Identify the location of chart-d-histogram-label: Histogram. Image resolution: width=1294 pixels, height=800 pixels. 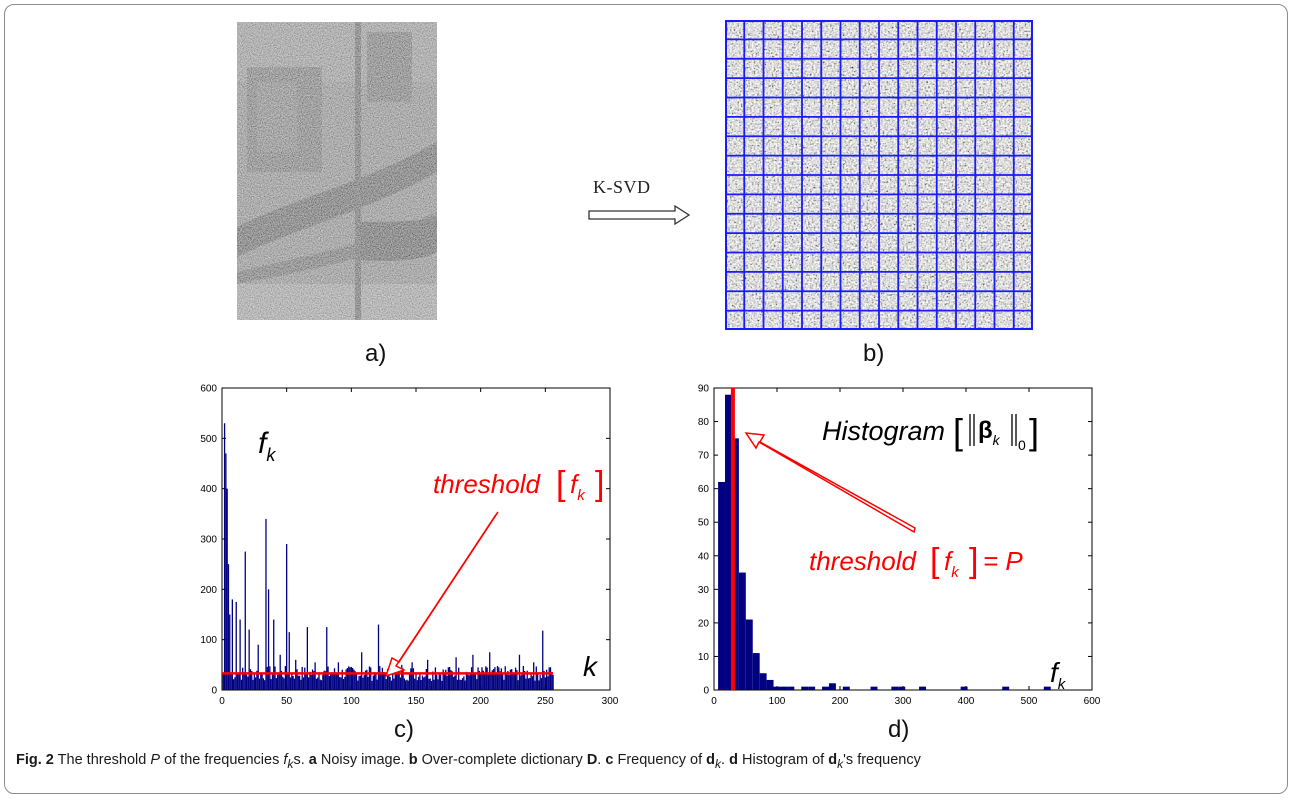
(883, 431).